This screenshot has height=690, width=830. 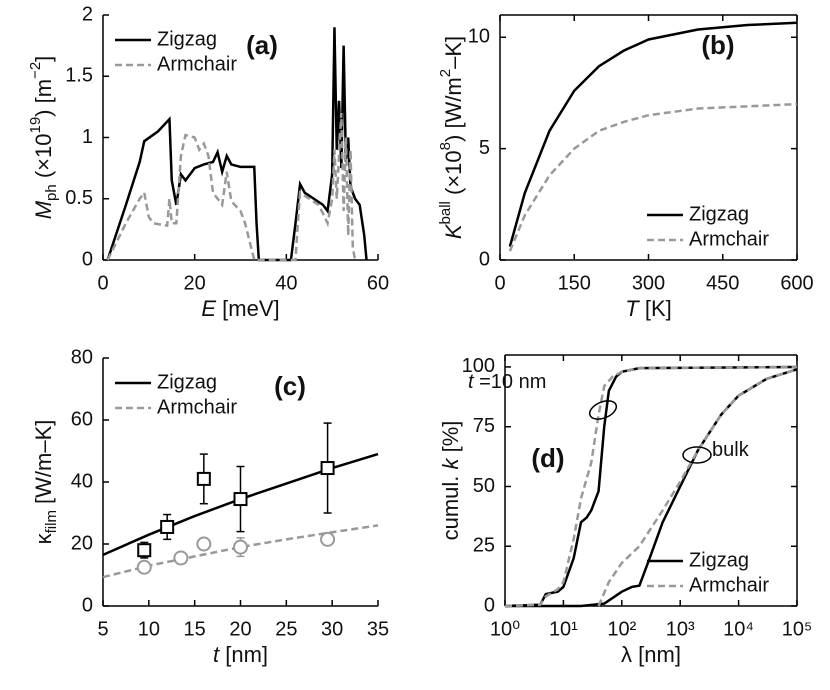 I want to click on x-tick-label: 10⁴, so click(x=738, y=629).